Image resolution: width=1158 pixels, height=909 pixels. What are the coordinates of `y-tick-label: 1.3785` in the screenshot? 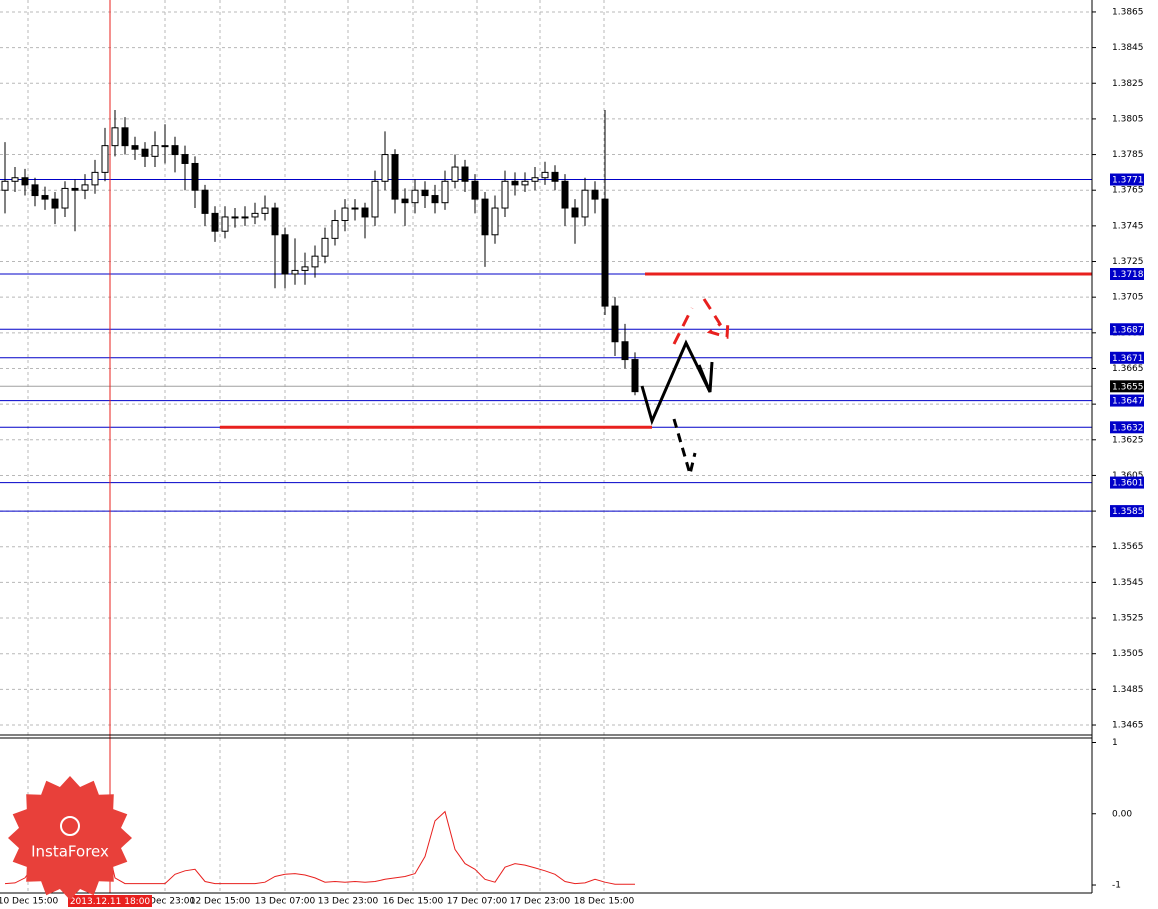 It's located at (1128, 155).